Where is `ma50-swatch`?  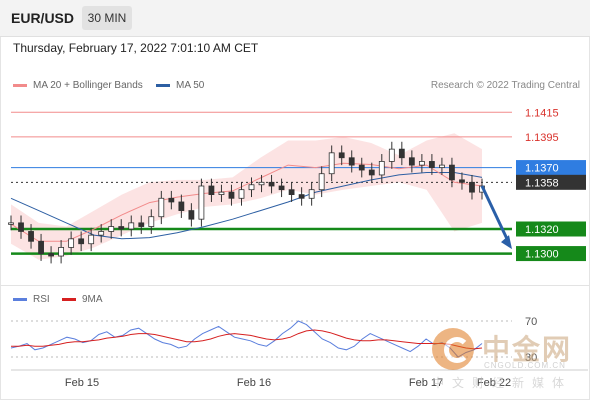 ma50-swatch is located at coordinates (163, 85).